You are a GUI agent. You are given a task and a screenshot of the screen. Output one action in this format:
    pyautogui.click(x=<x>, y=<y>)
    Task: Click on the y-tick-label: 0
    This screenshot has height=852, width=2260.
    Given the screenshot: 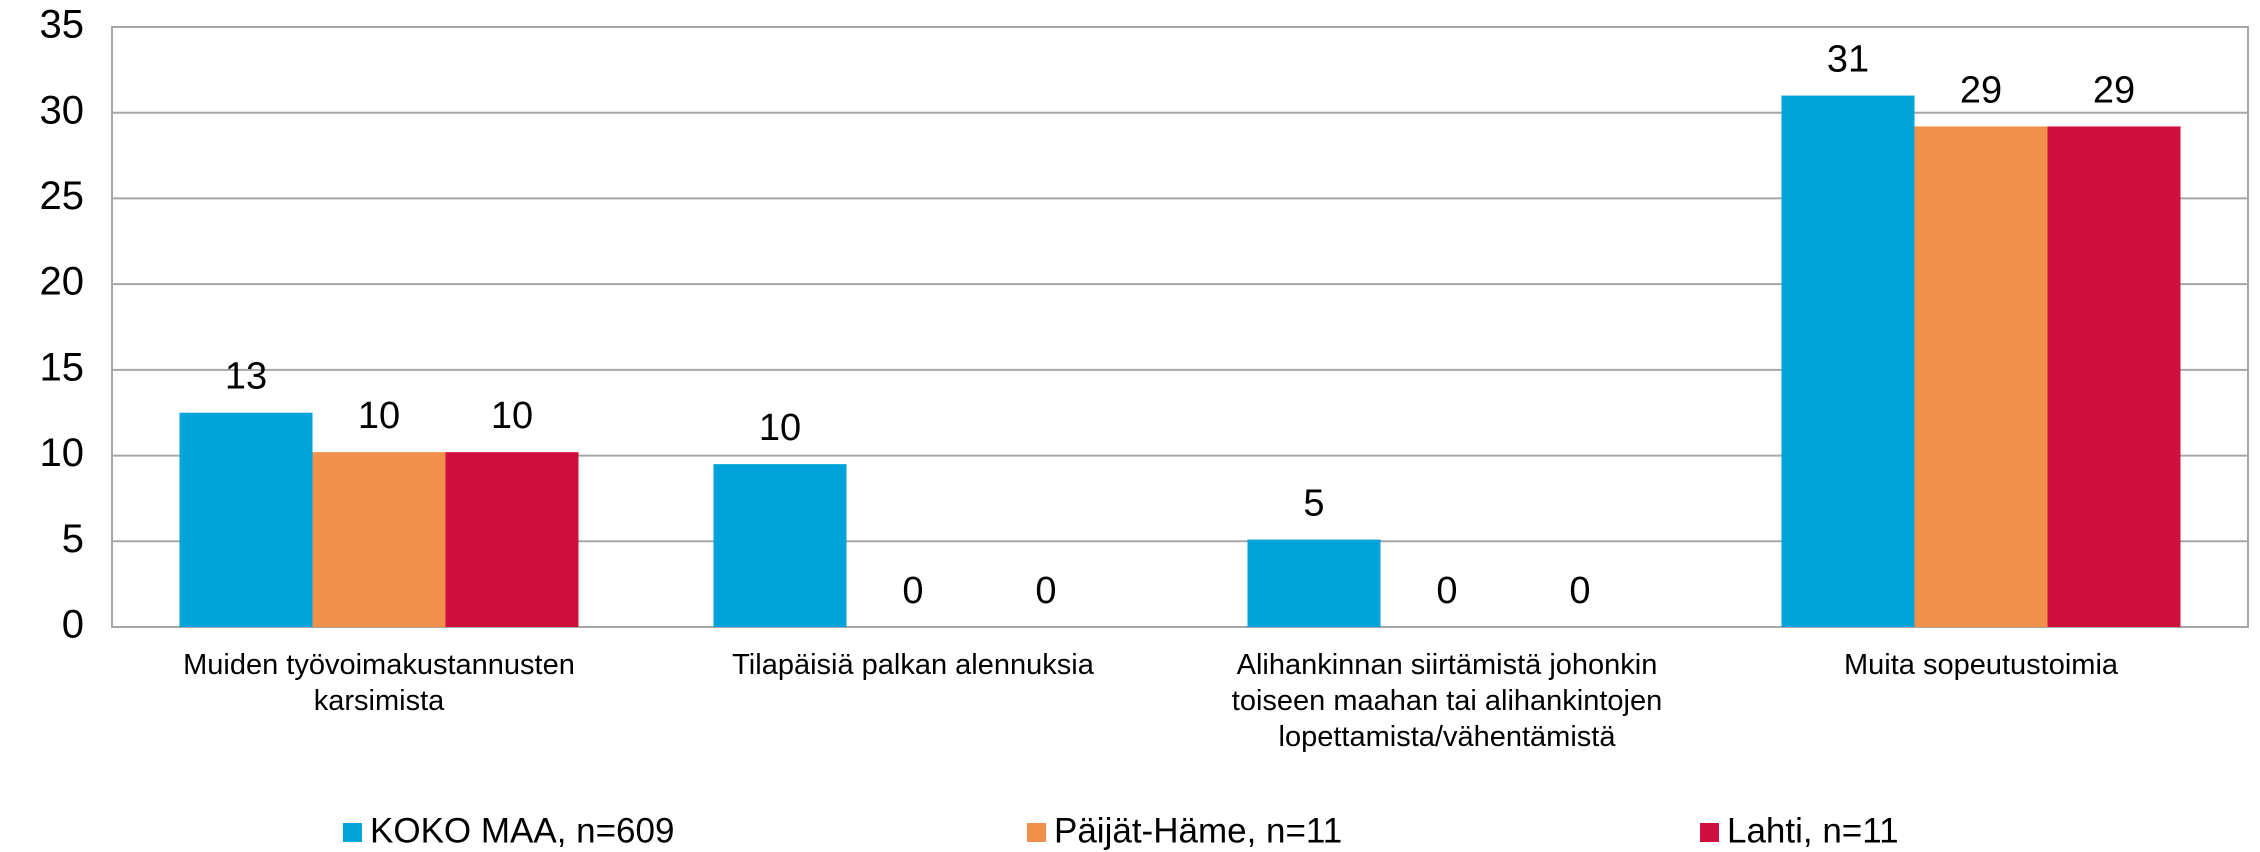 What is the action you would take?
    pyautogui.click(x=73, y=625)
    